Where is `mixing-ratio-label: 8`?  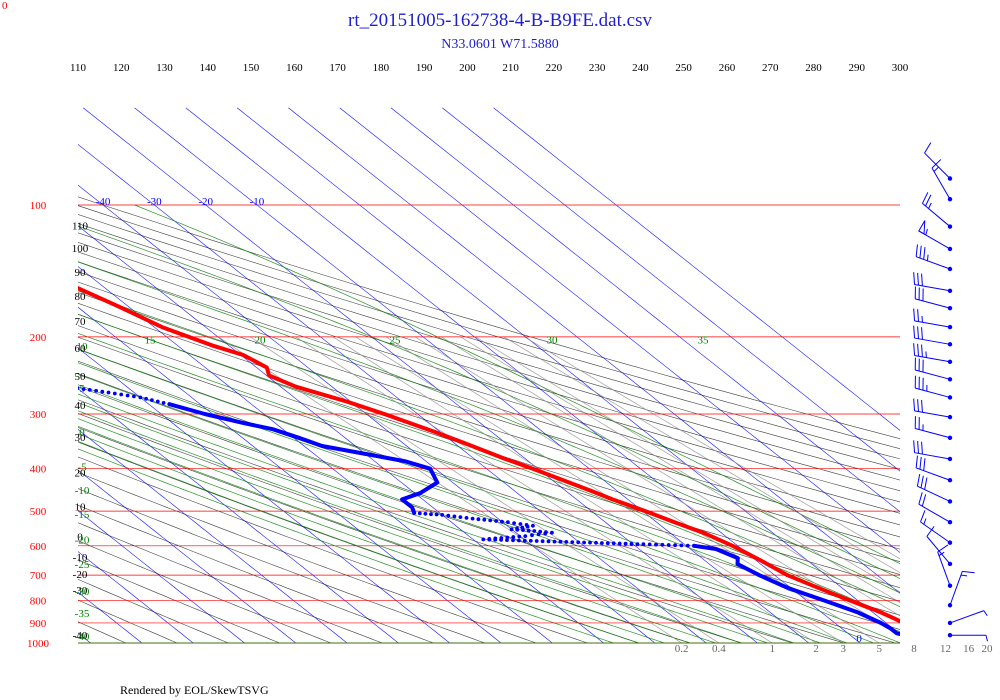 mixing-ratio-label: 8 is located at coordinates (914, 649).